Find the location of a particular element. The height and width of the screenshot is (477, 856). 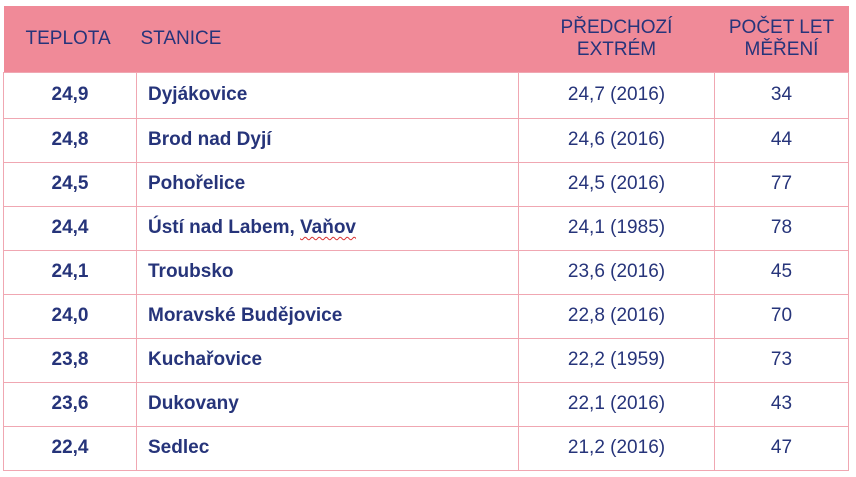

cell-previous-extreme: 22,1 (2016) is located at coordinates (616, 404).